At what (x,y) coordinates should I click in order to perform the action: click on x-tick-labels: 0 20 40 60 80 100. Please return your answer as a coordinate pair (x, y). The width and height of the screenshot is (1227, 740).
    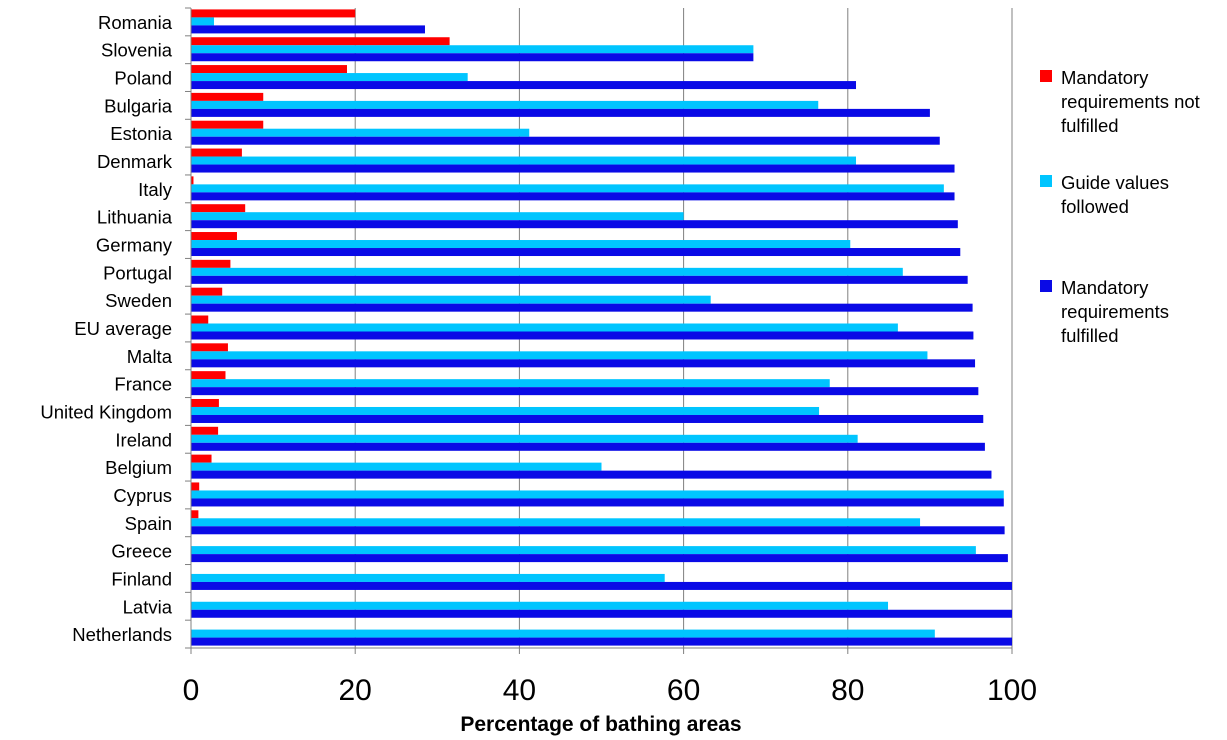
    Looking at the image, I should click on (610, 690).